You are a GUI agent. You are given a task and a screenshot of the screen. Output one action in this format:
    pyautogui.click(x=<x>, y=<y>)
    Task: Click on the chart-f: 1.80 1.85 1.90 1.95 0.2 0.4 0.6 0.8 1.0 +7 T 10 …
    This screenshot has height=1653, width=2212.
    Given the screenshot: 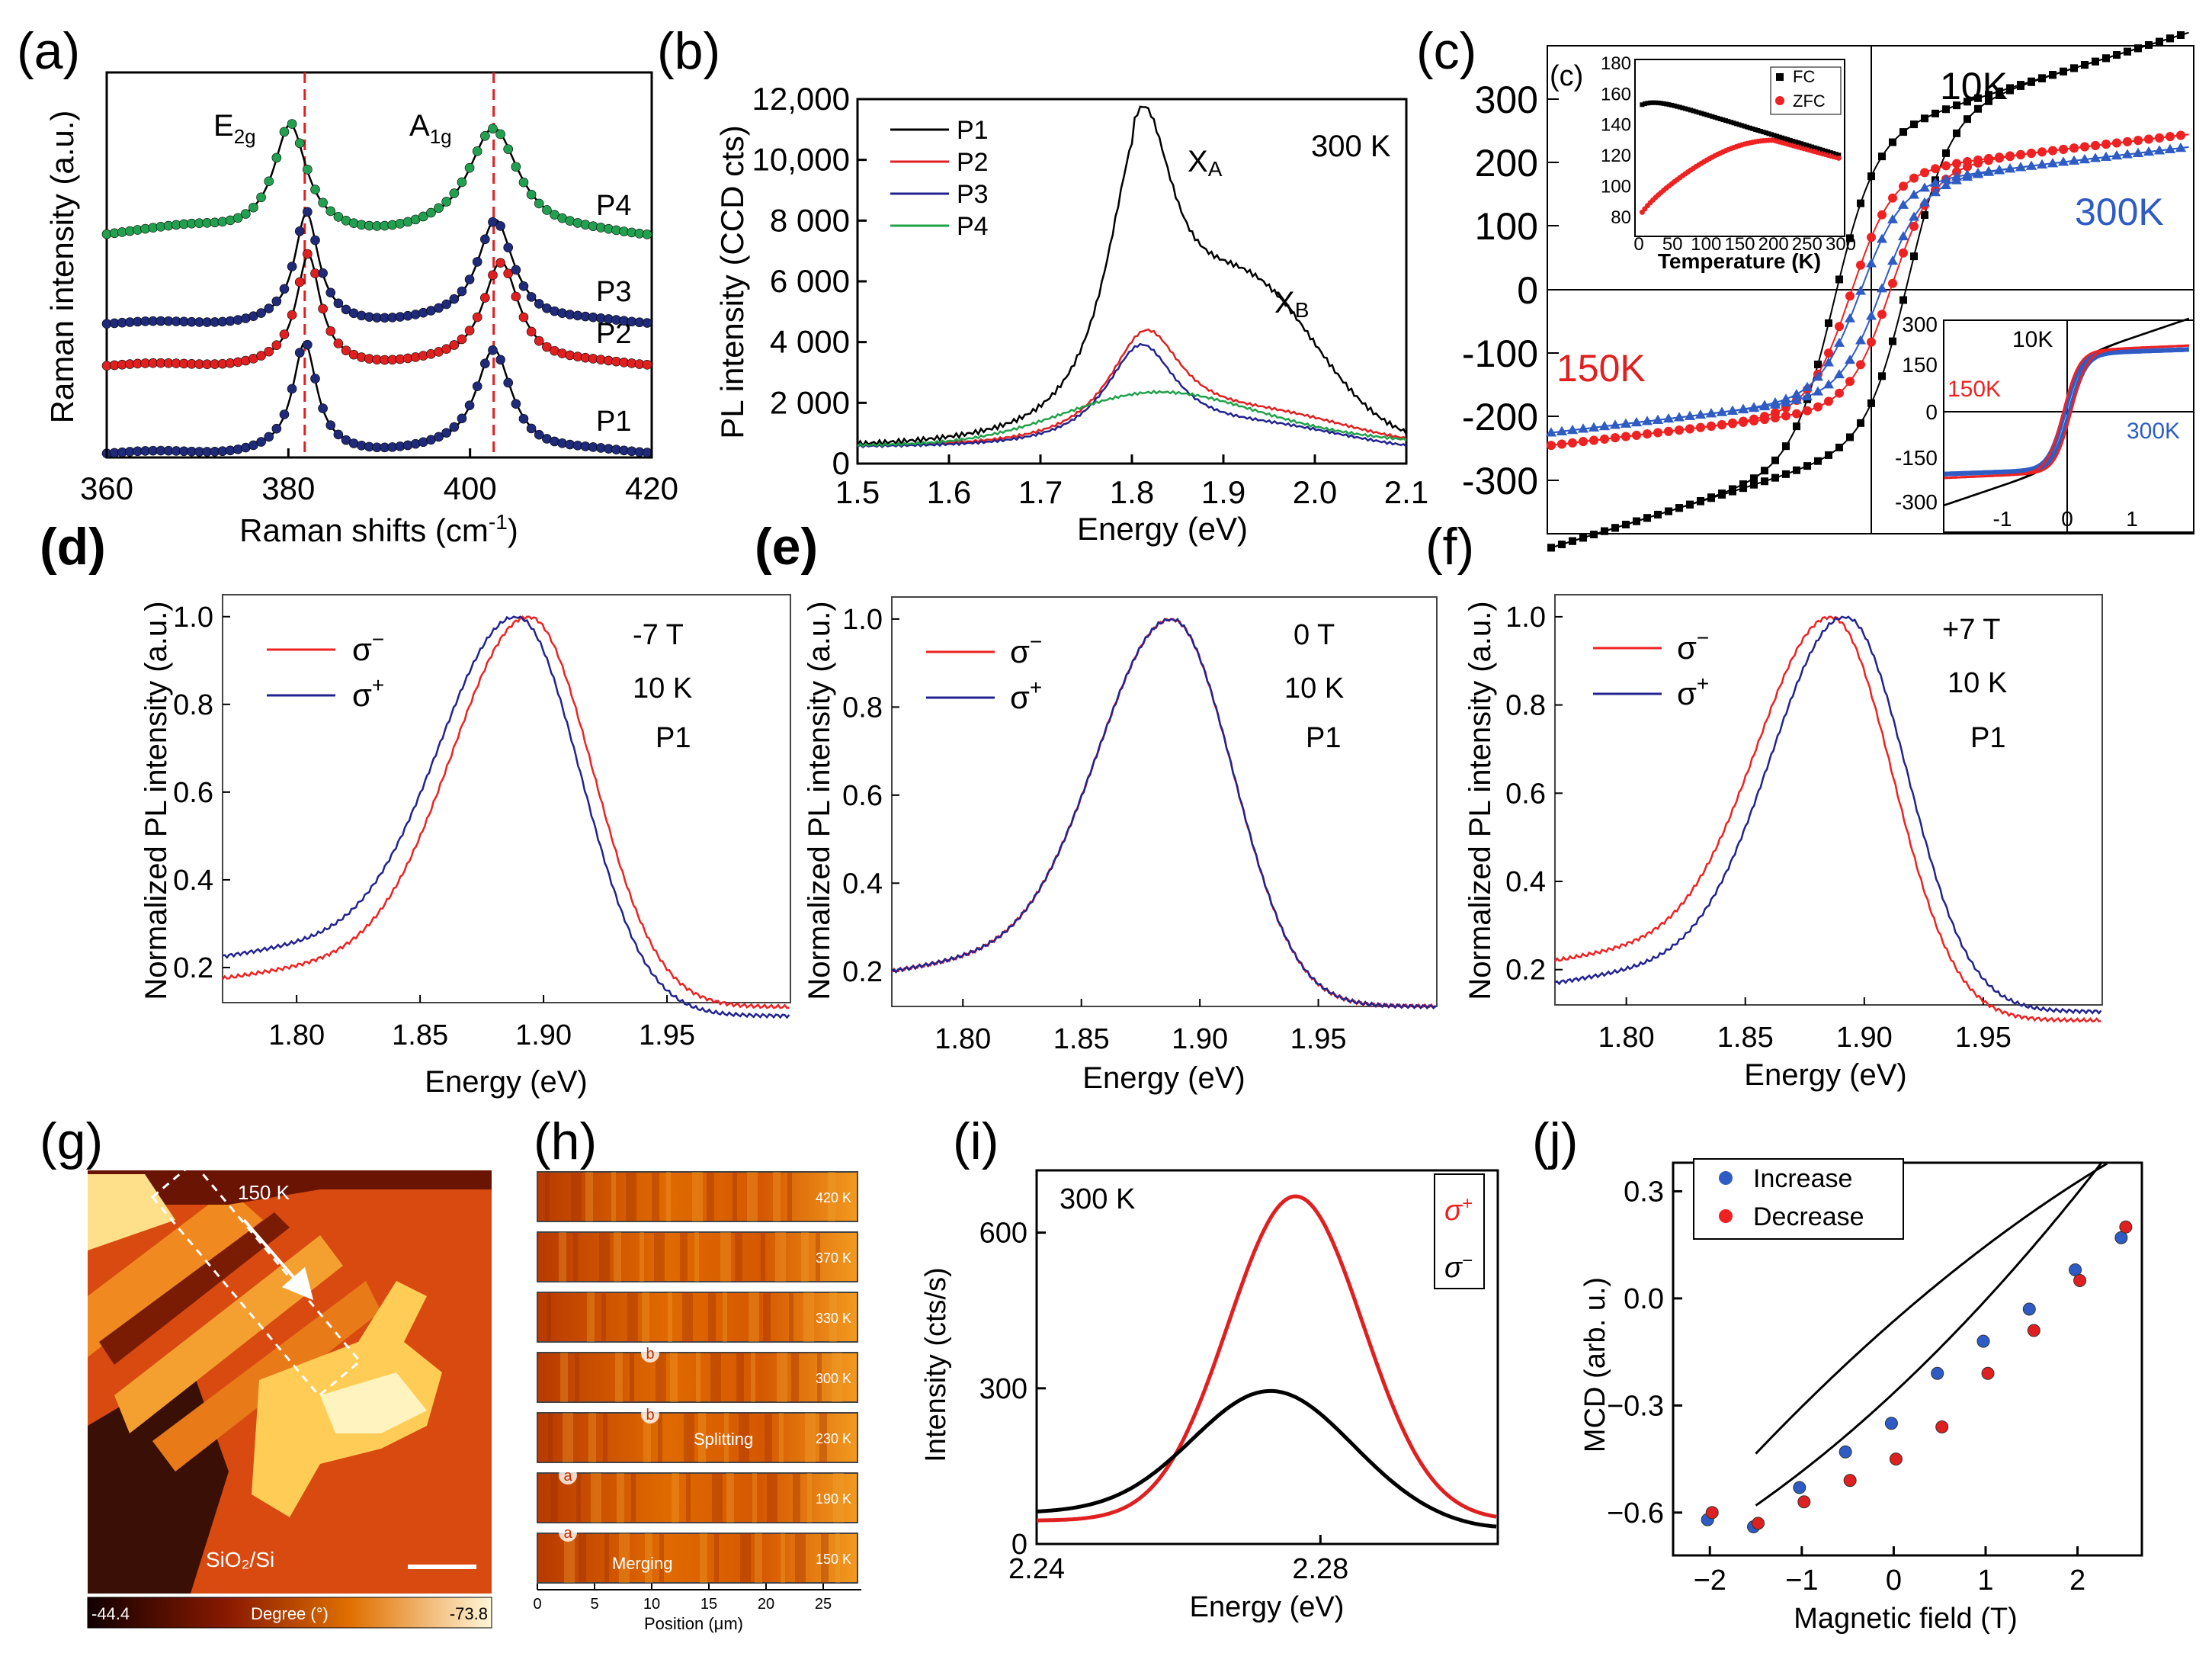 What is the action you would take?
    pyautogui.click(x=1783, y=843)
    